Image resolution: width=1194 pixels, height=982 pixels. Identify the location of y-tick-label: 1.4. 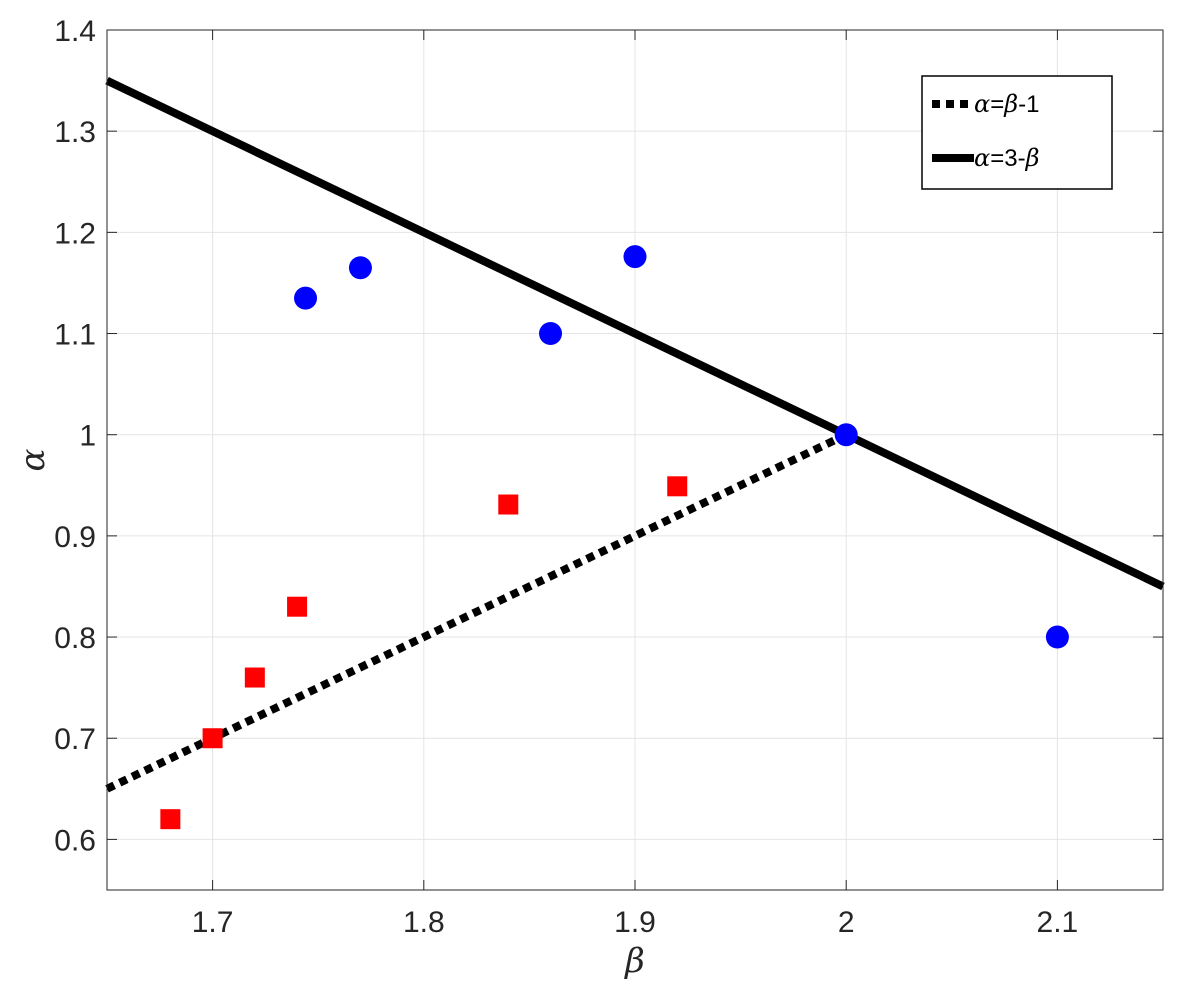
(75, 31).